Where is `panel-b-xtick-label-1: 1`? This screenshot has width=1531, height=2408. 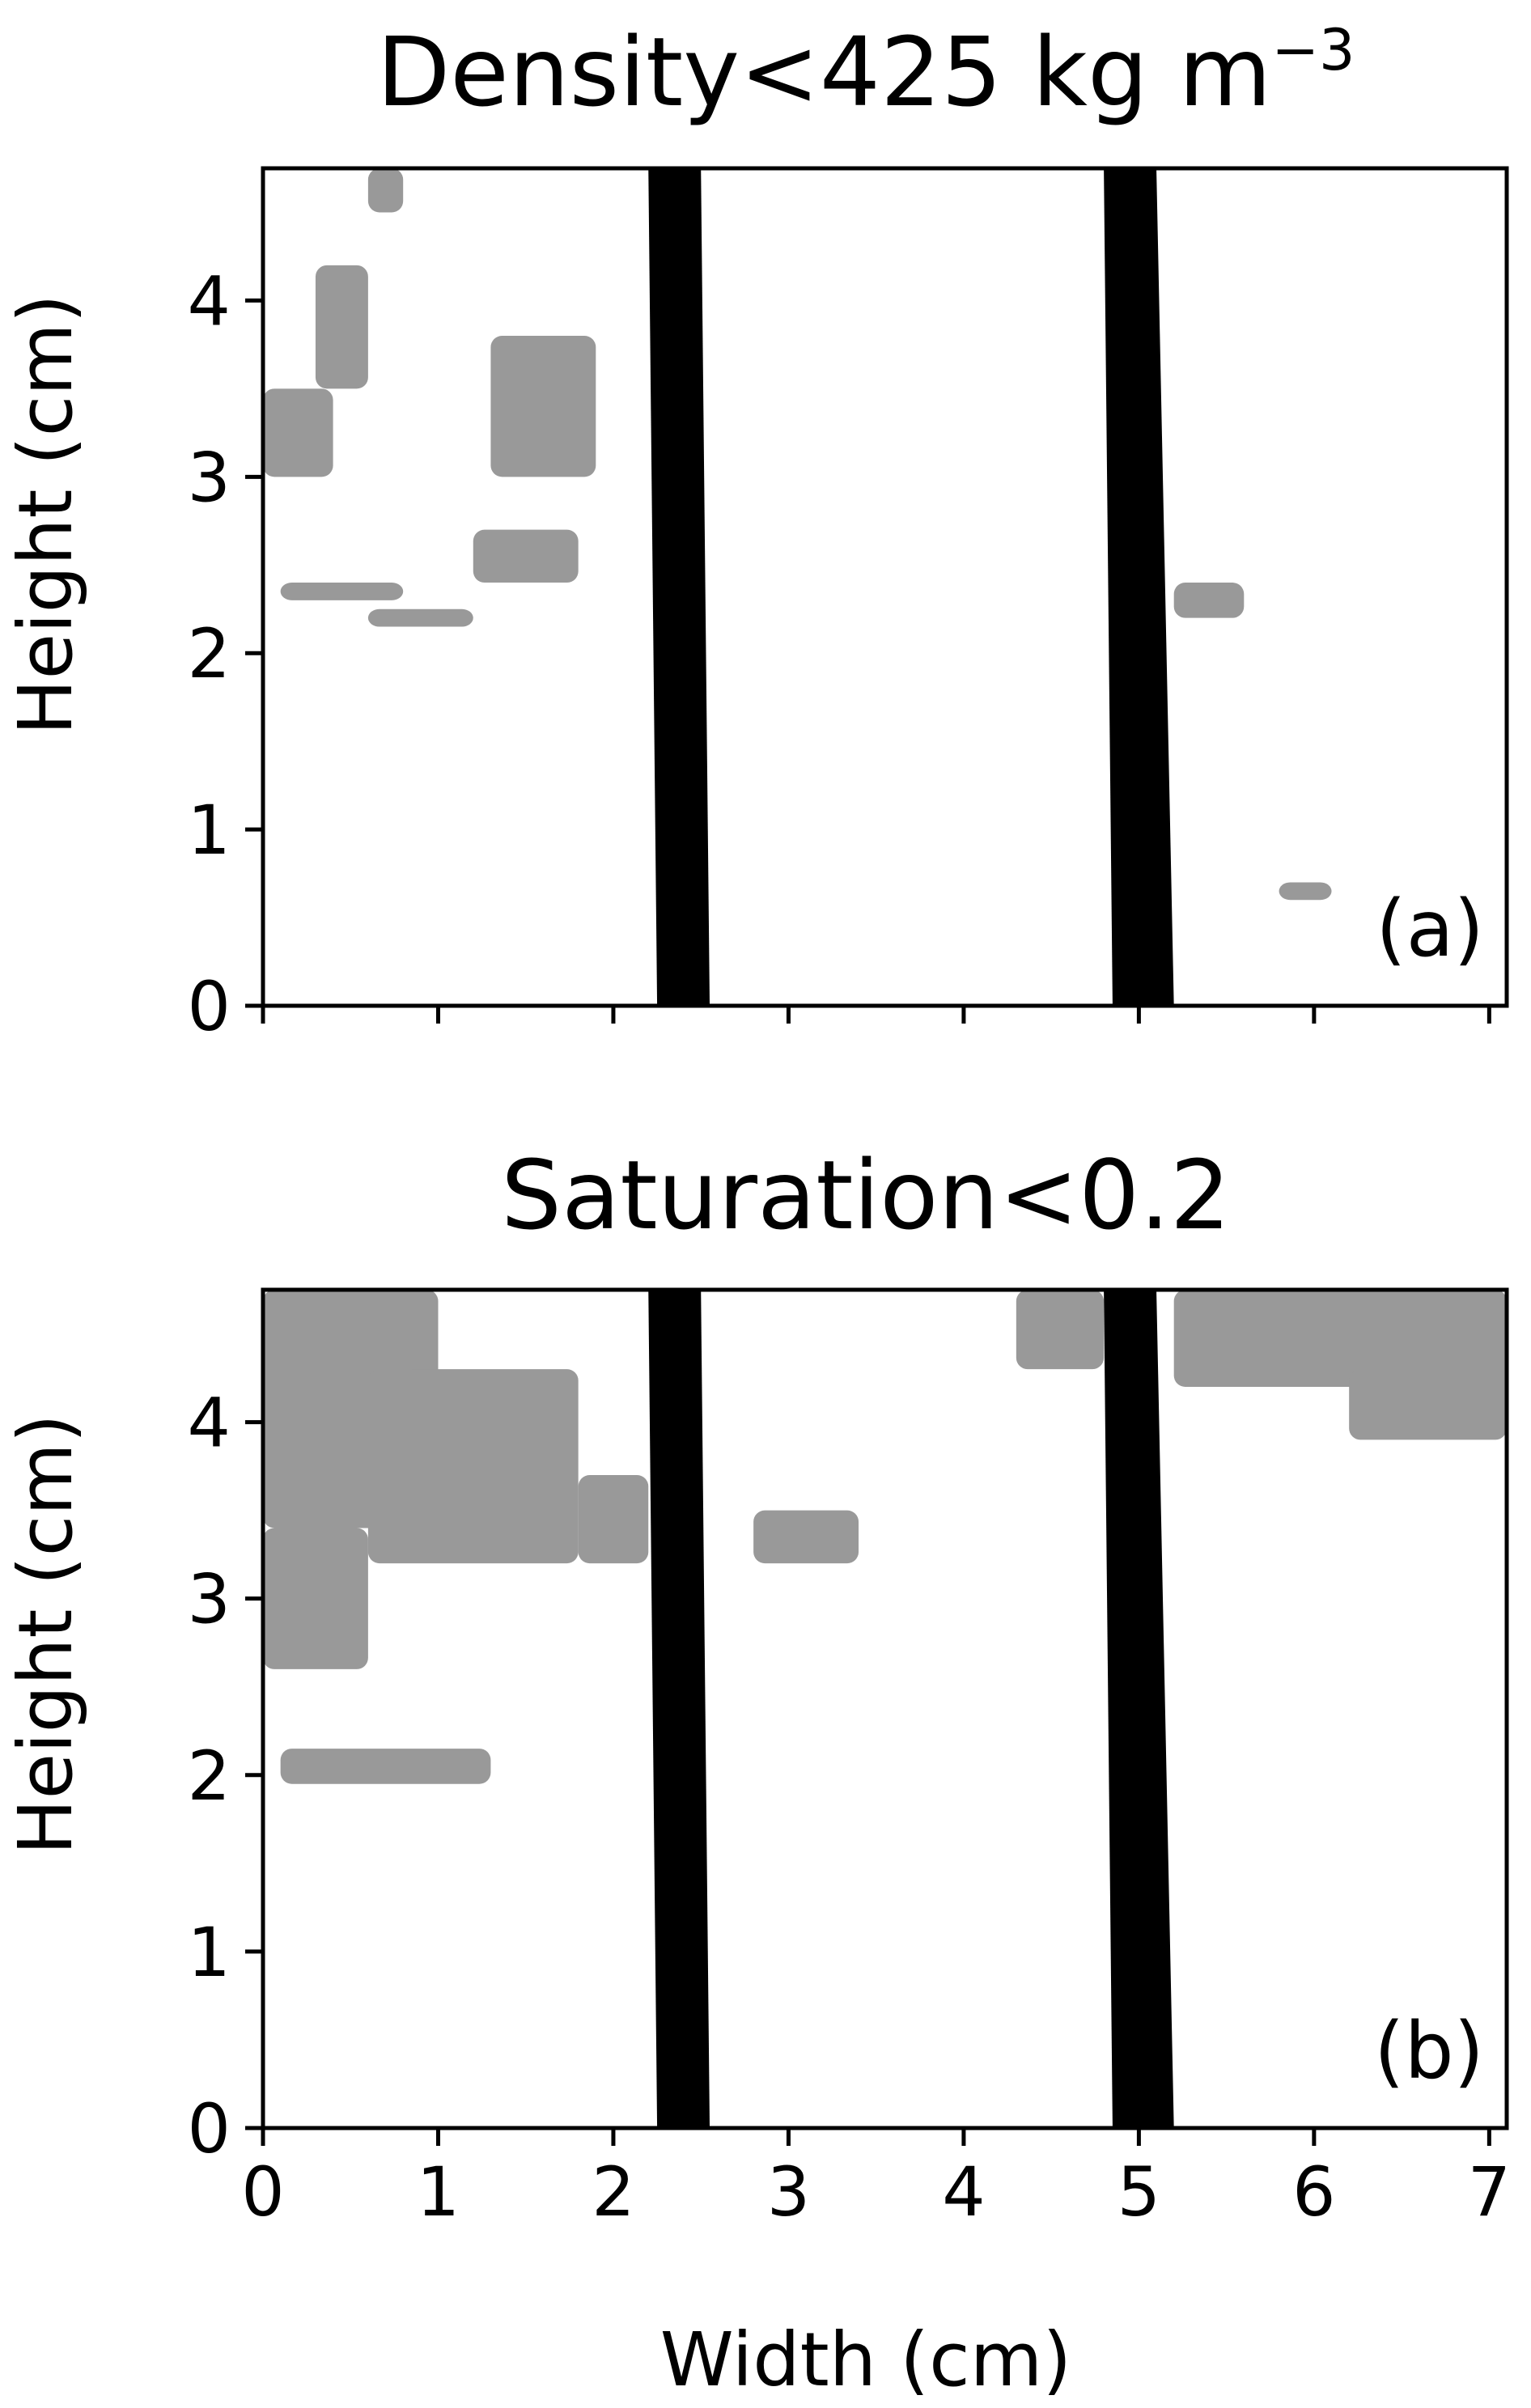 panel-b-xtick-label-1: 1 is located at coordinates (438, 2192).